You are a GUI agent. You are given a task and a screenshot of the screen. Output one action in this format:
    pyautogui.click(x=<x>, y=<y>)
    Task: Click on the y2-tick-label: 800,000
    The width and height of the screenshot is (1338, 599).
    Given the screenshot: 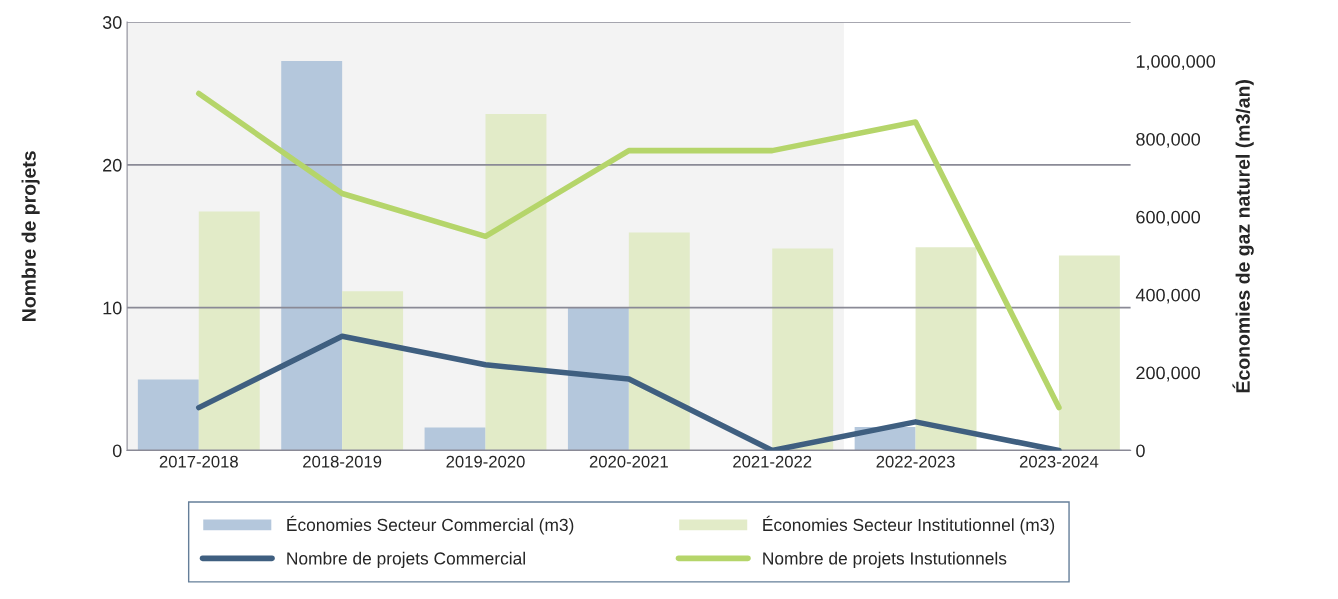 What is the action you would take?
    pyautogui.click(x=1168, y=140)
    